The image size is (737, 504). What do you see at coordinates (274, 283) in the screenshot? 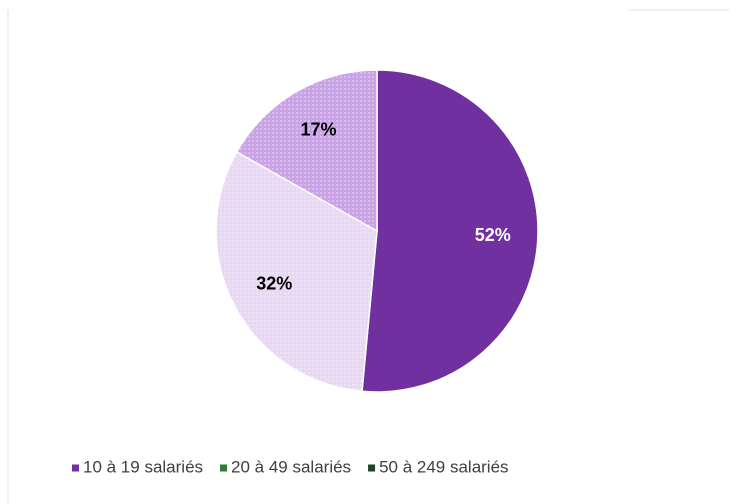
I see `data-label: 32%` at bounding box center [274, 283].